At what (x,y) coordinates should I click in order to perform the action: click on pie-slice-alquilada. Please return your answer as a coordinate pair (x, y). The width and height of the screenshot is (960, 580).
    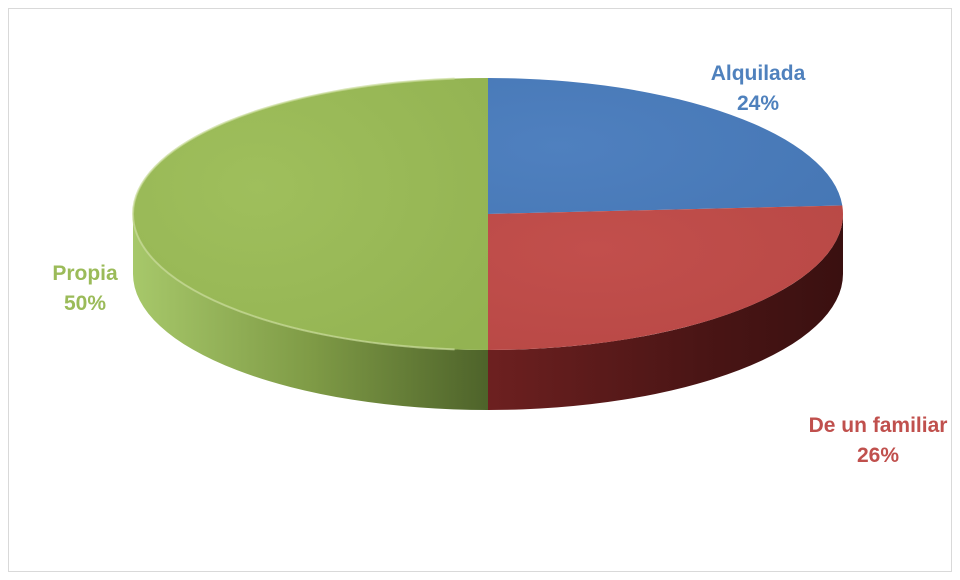
    Looking at the image, I should click on (665, 146).